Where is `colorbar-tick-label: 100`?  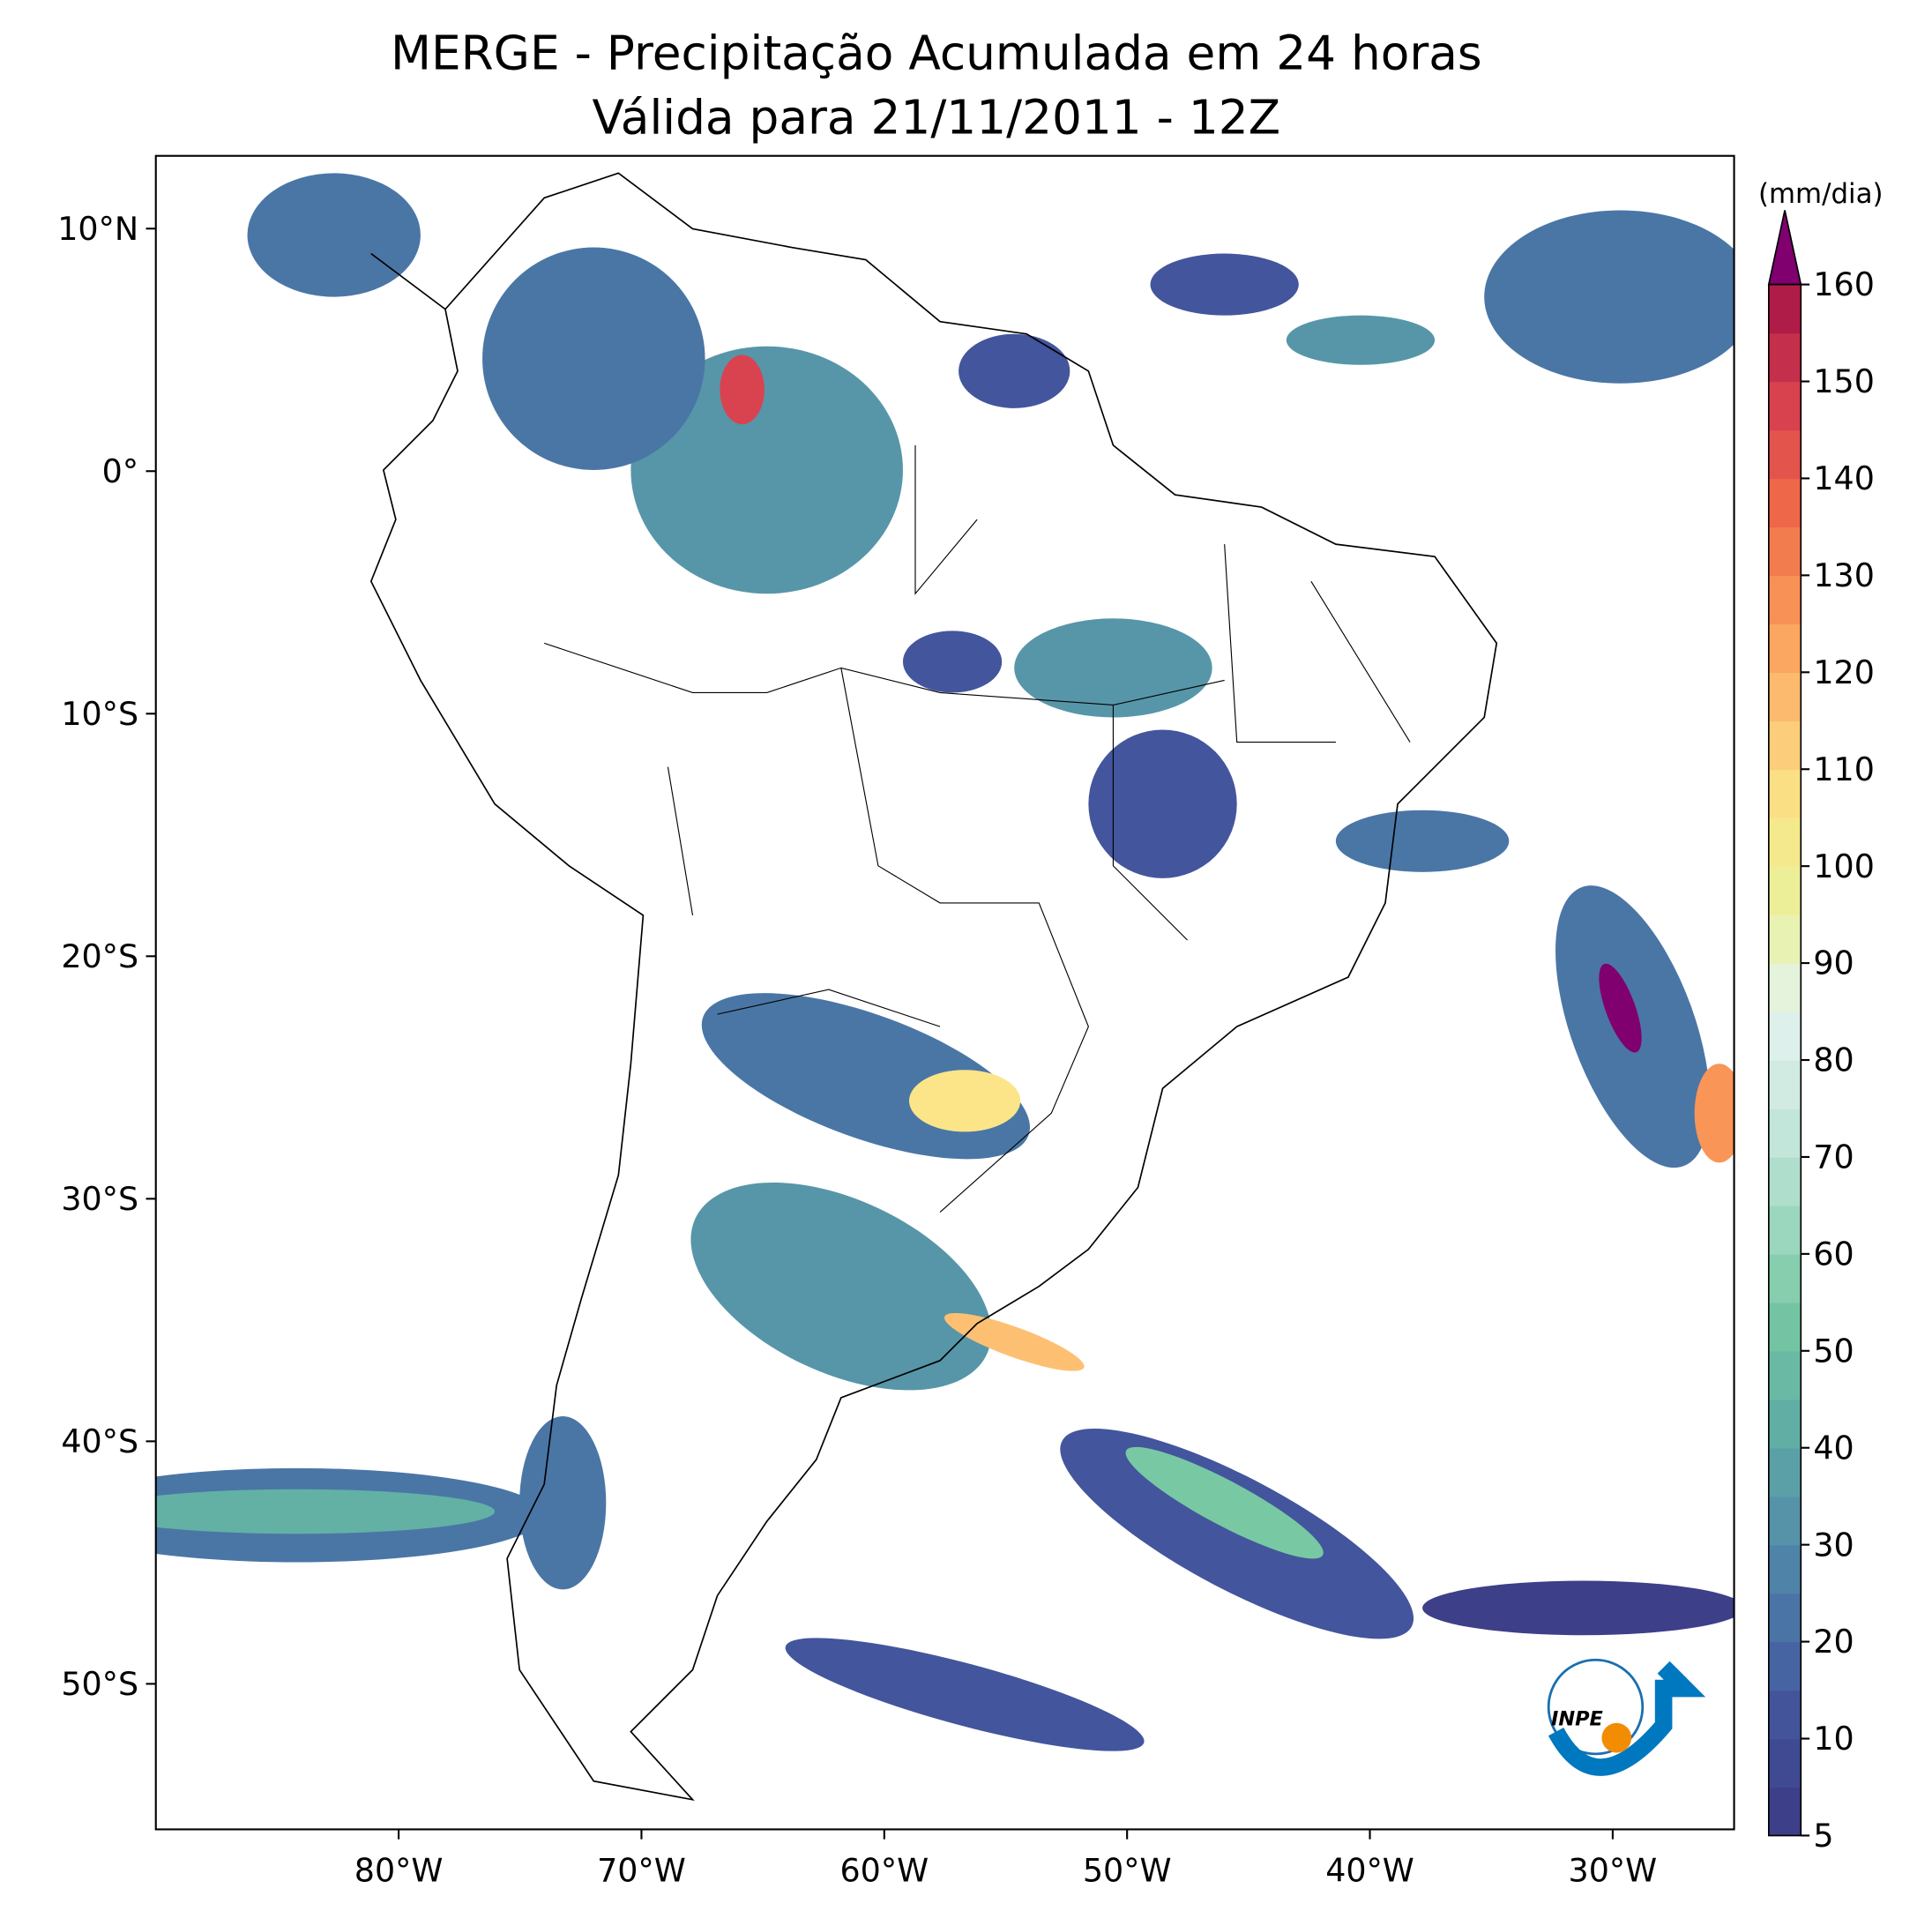
colorbar-tick-label: 100 is located at coordinates (1844, 866).